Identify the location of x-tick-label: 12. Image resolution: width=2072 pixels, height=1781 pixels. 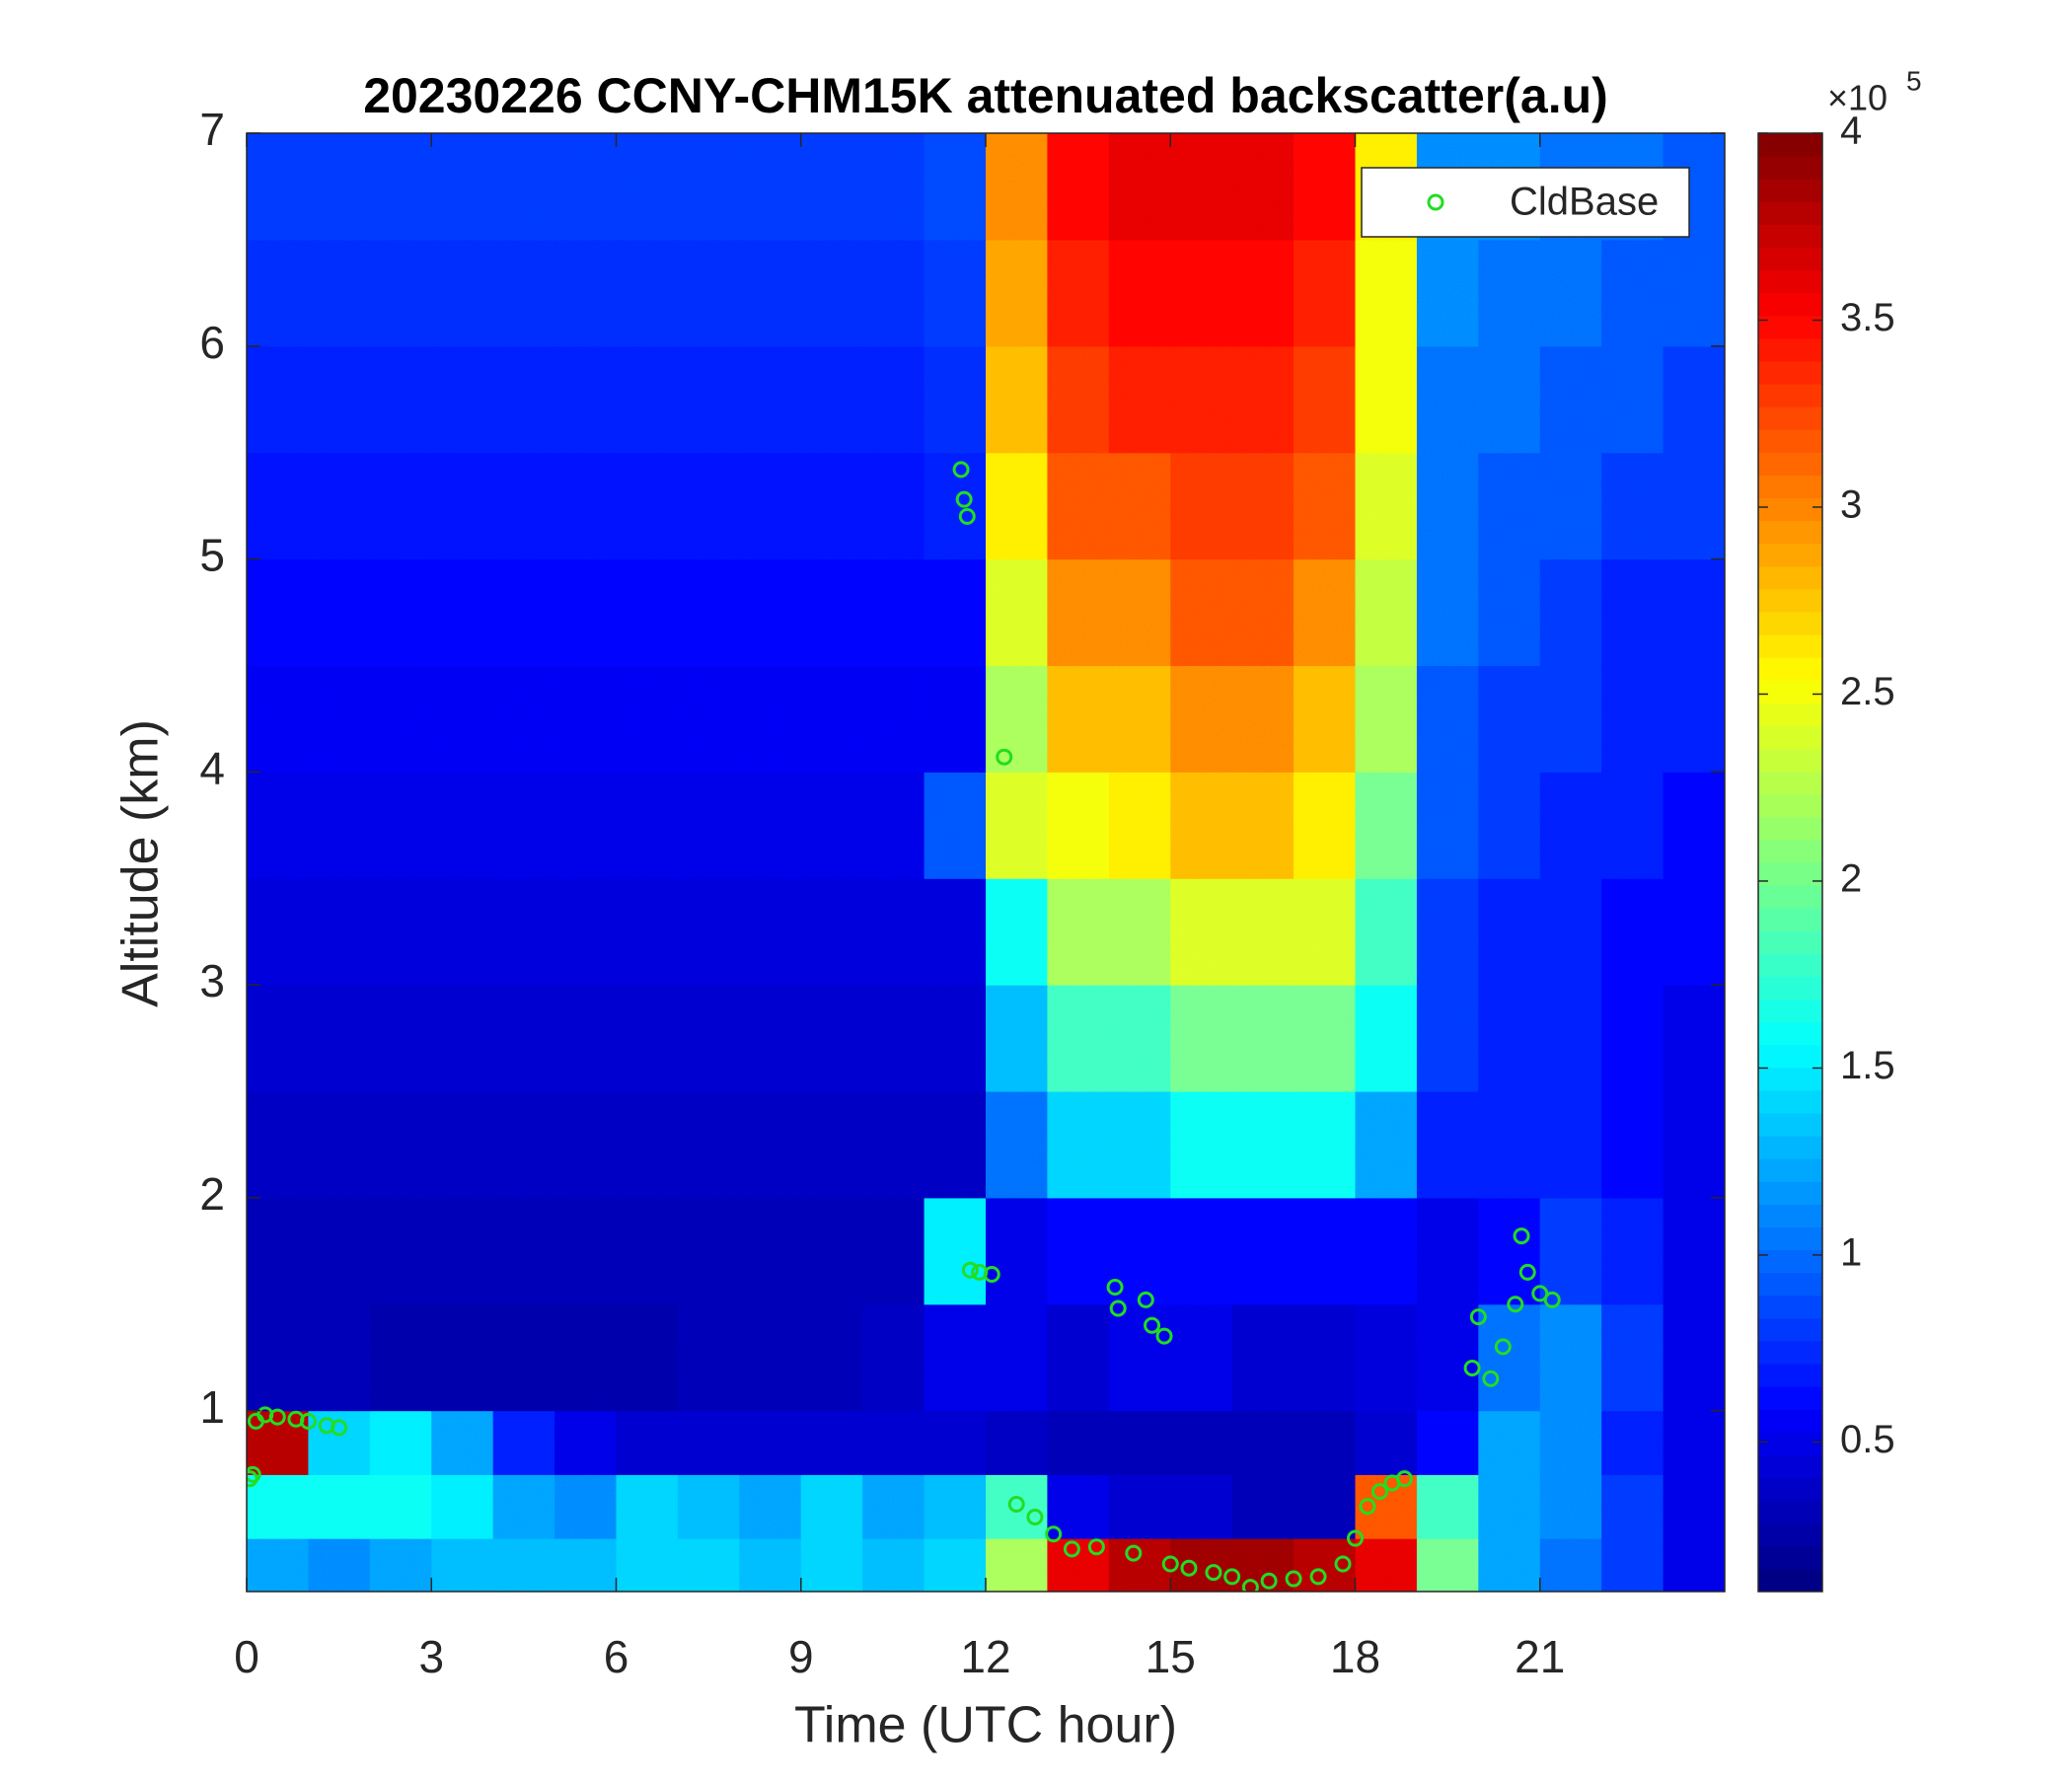
(985, 1656).